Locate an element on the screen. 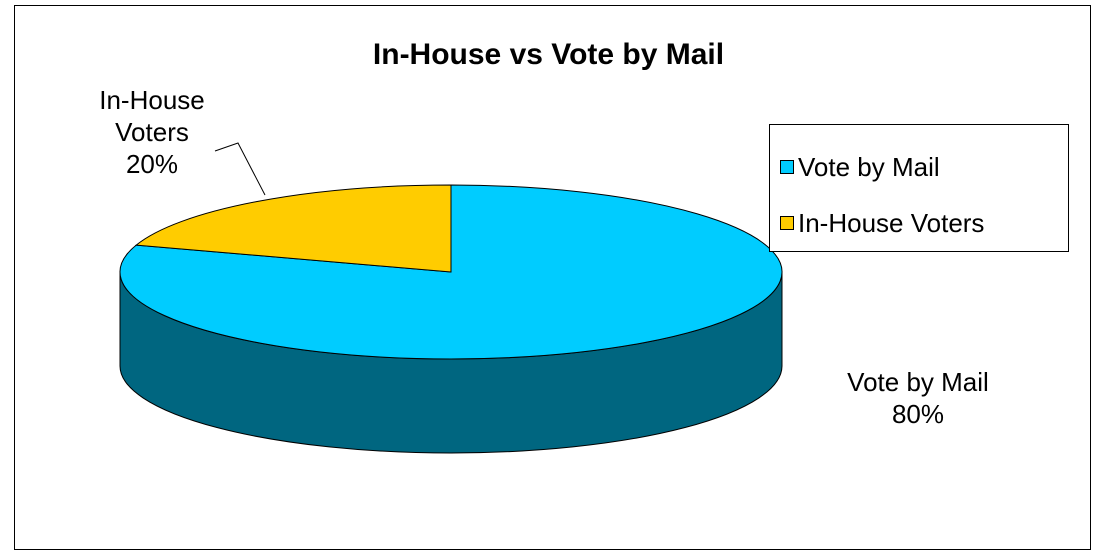 This screenshot has width=1097, height=550. pie-slice-in-house-voters is located at coordinates (293, 228).